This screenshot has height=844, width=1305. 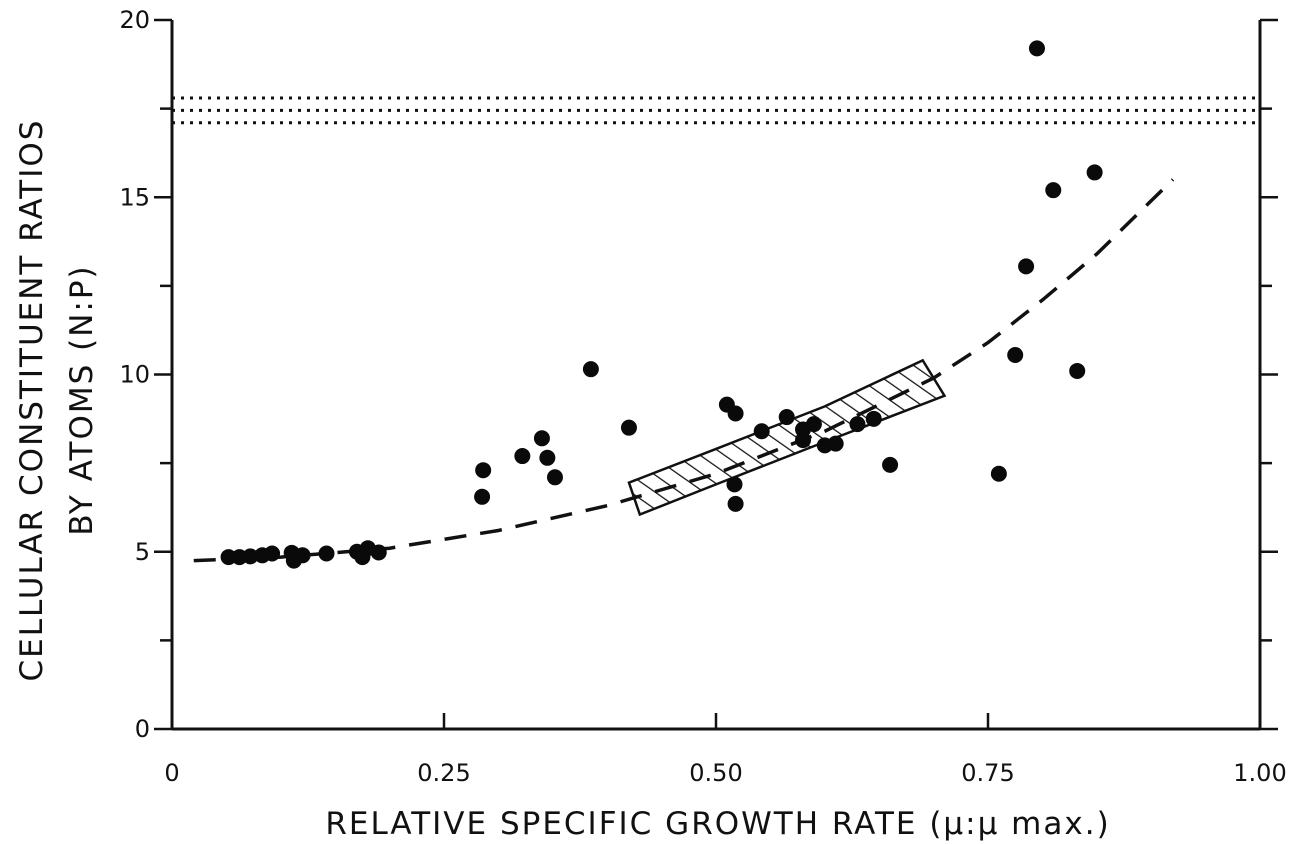 What do you see at coordinates (142, 729) in the screenshot?
I see `y-tick-label: 0` at bounding box center [142, 729].